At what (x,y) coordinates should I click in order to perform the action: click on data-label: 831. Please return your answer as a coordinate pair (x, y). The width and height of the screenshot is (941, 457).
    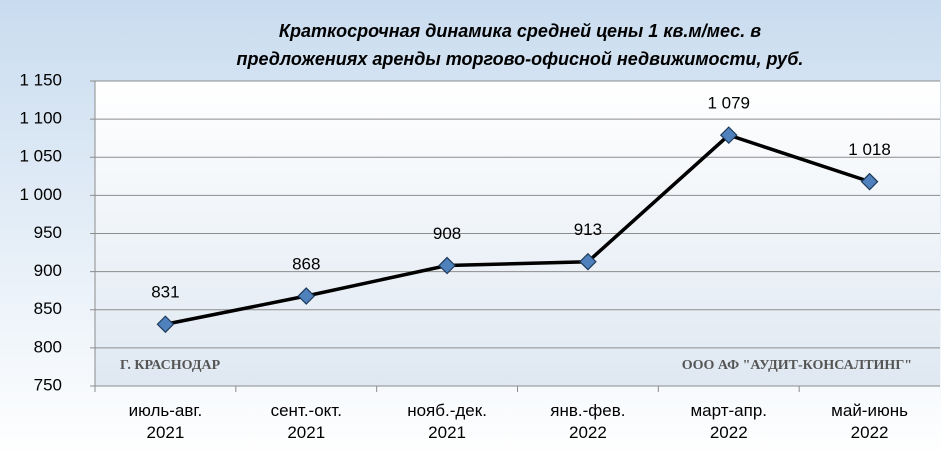
    Looking at the image, I should click on (165, 292).